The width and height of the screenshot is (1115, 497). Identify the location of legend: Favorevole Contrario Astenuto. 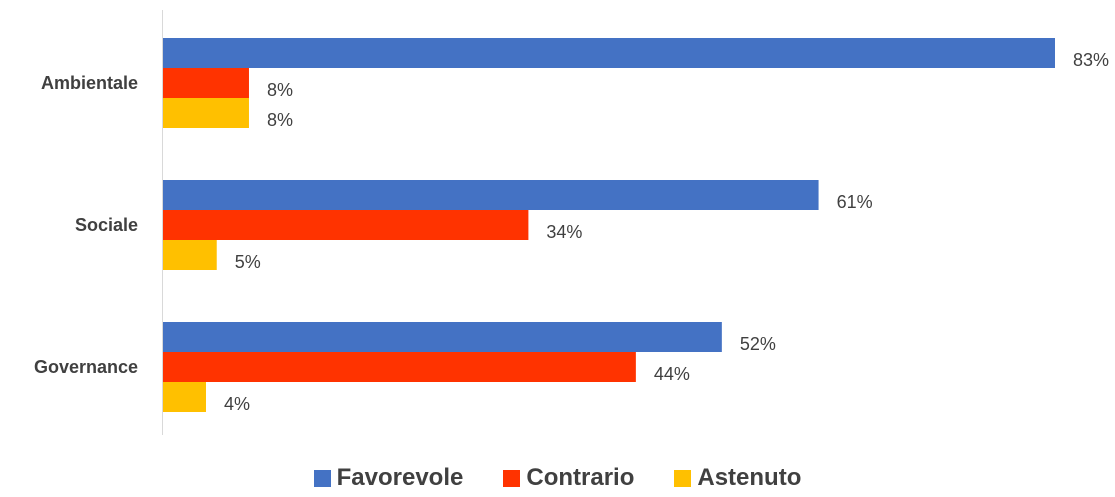
(557, 478).